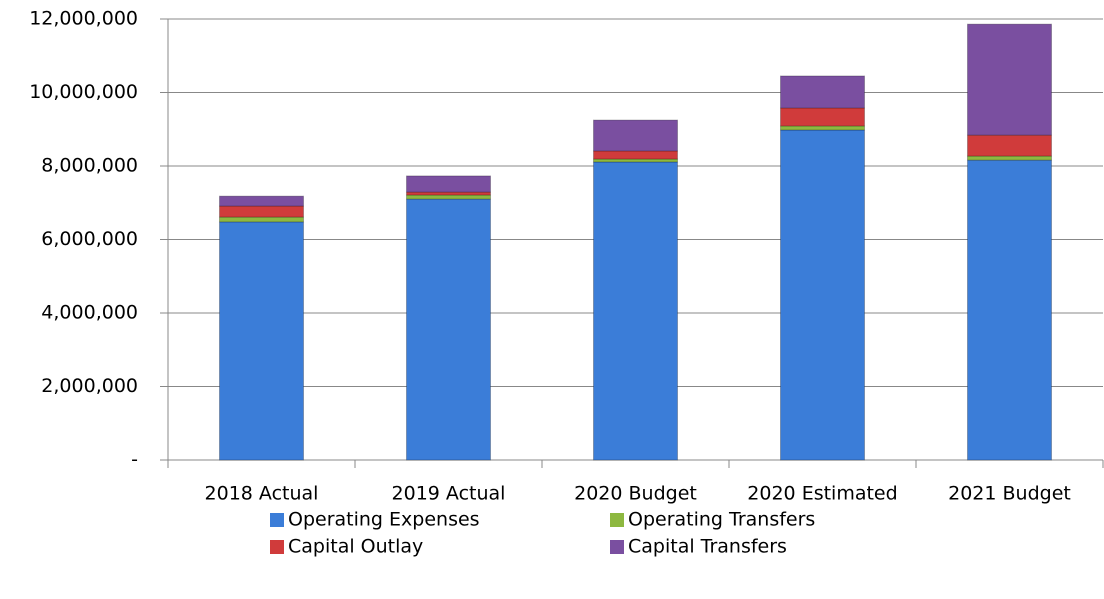 Image resolution: width=1104 pixels, height=599 pixels. I want to click on x-tick-label: 2019 Actual, so click(449, 494).